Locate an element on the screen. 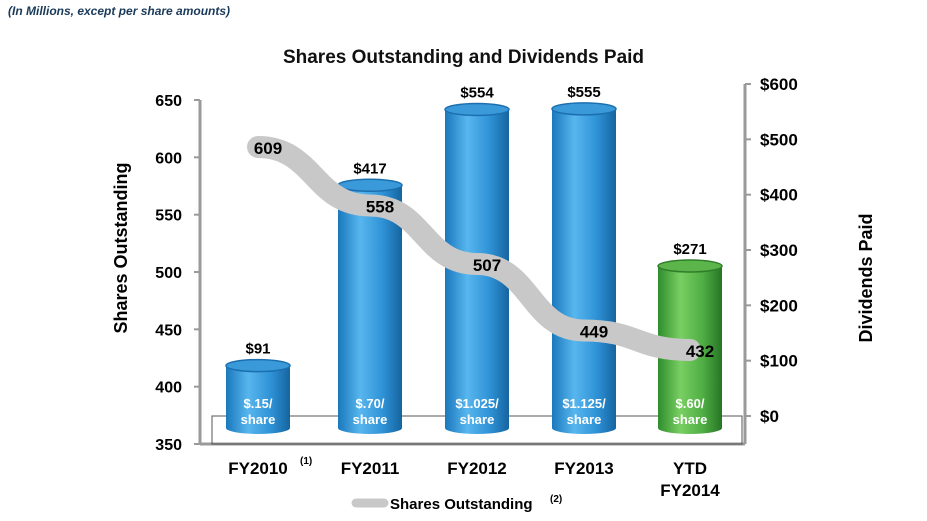 This screenshot has height=521, width=927. category-footnote-marker: (1) is located at coordinates (306, 461).